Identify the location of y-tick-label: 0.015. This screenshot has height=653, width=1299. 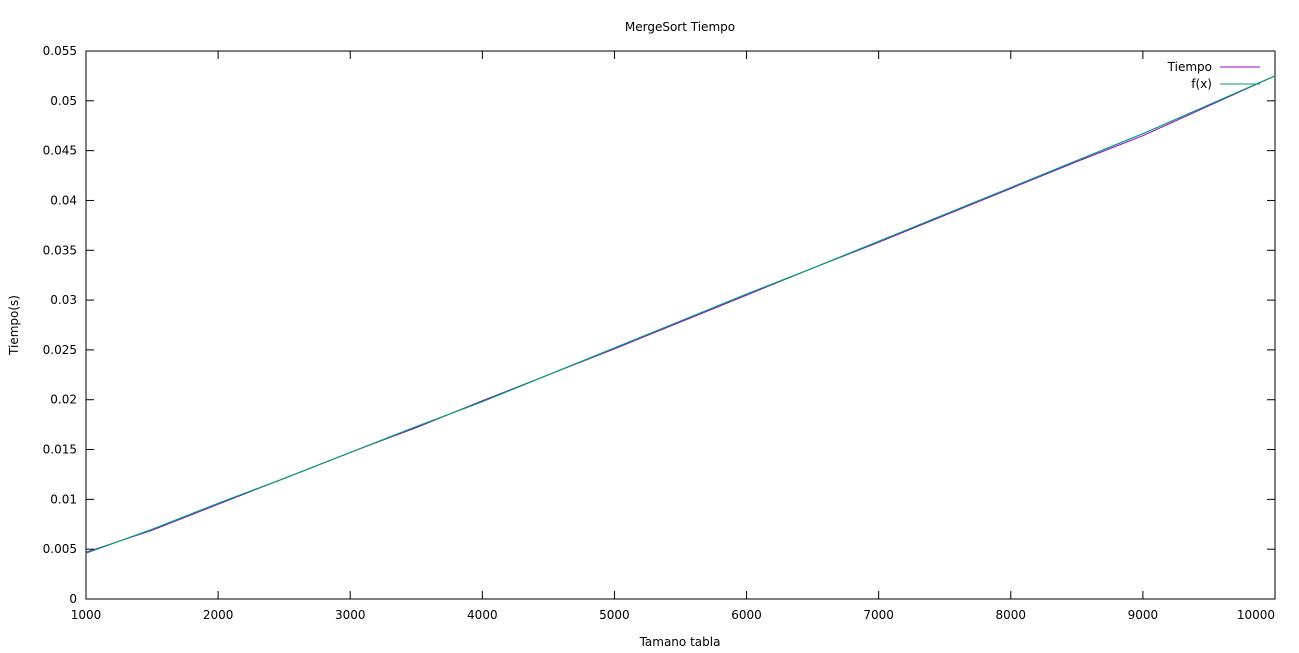
(60, 450).